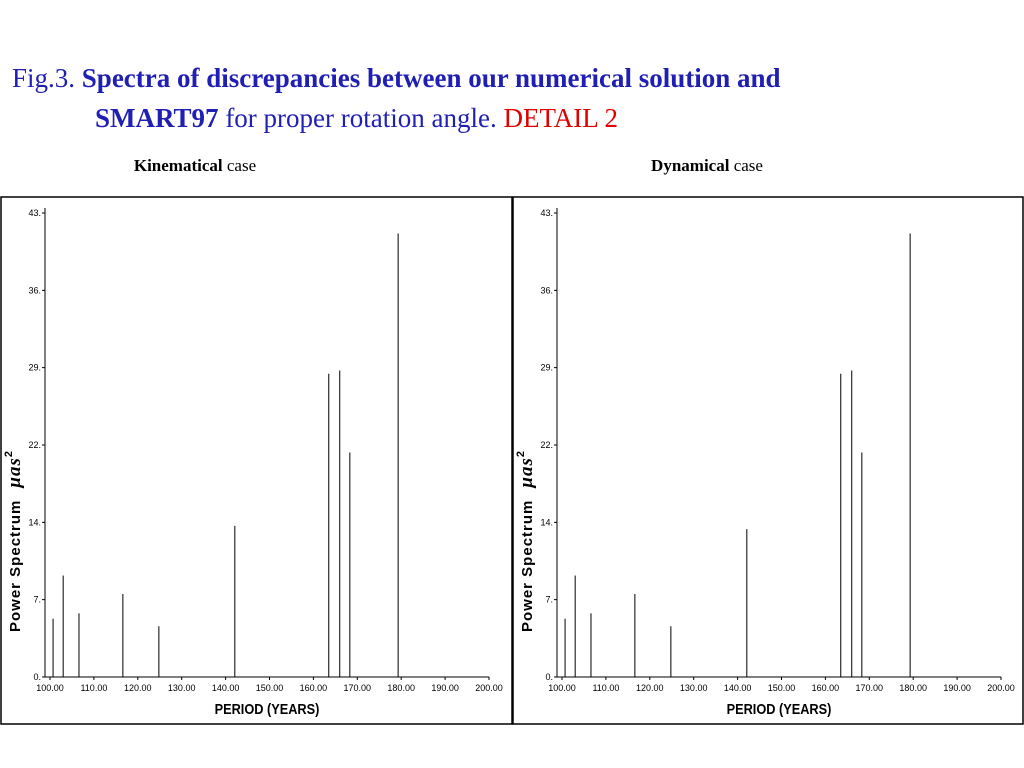  I want to click on subtitle-bold: Dynamical, so click(690, 165).